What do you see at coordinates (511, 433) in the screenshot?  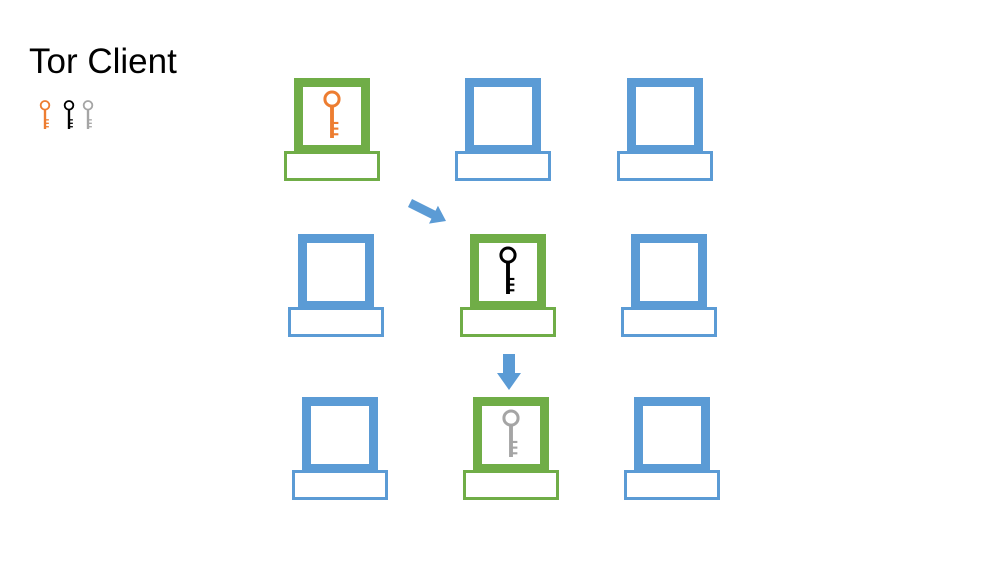 I see `key-exit-icon` at bounding box center [511, 433].